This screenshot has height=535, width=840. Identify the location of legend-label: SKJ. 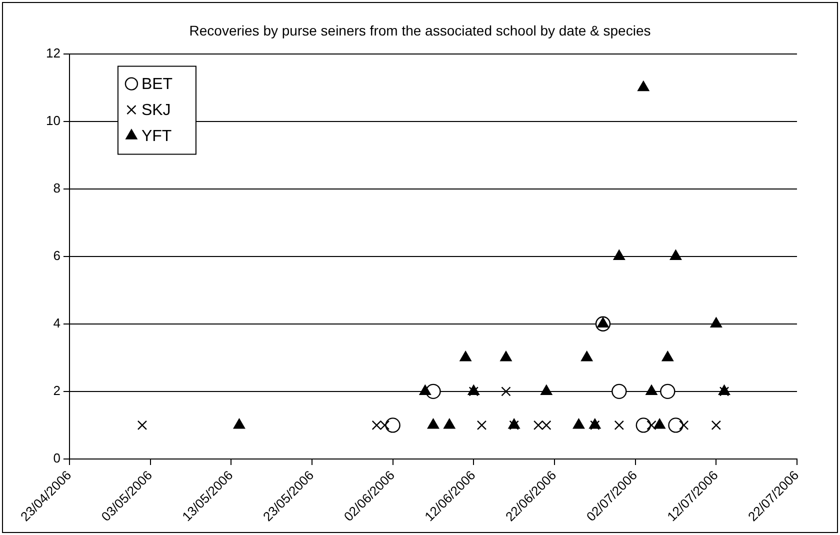
(156, 111).